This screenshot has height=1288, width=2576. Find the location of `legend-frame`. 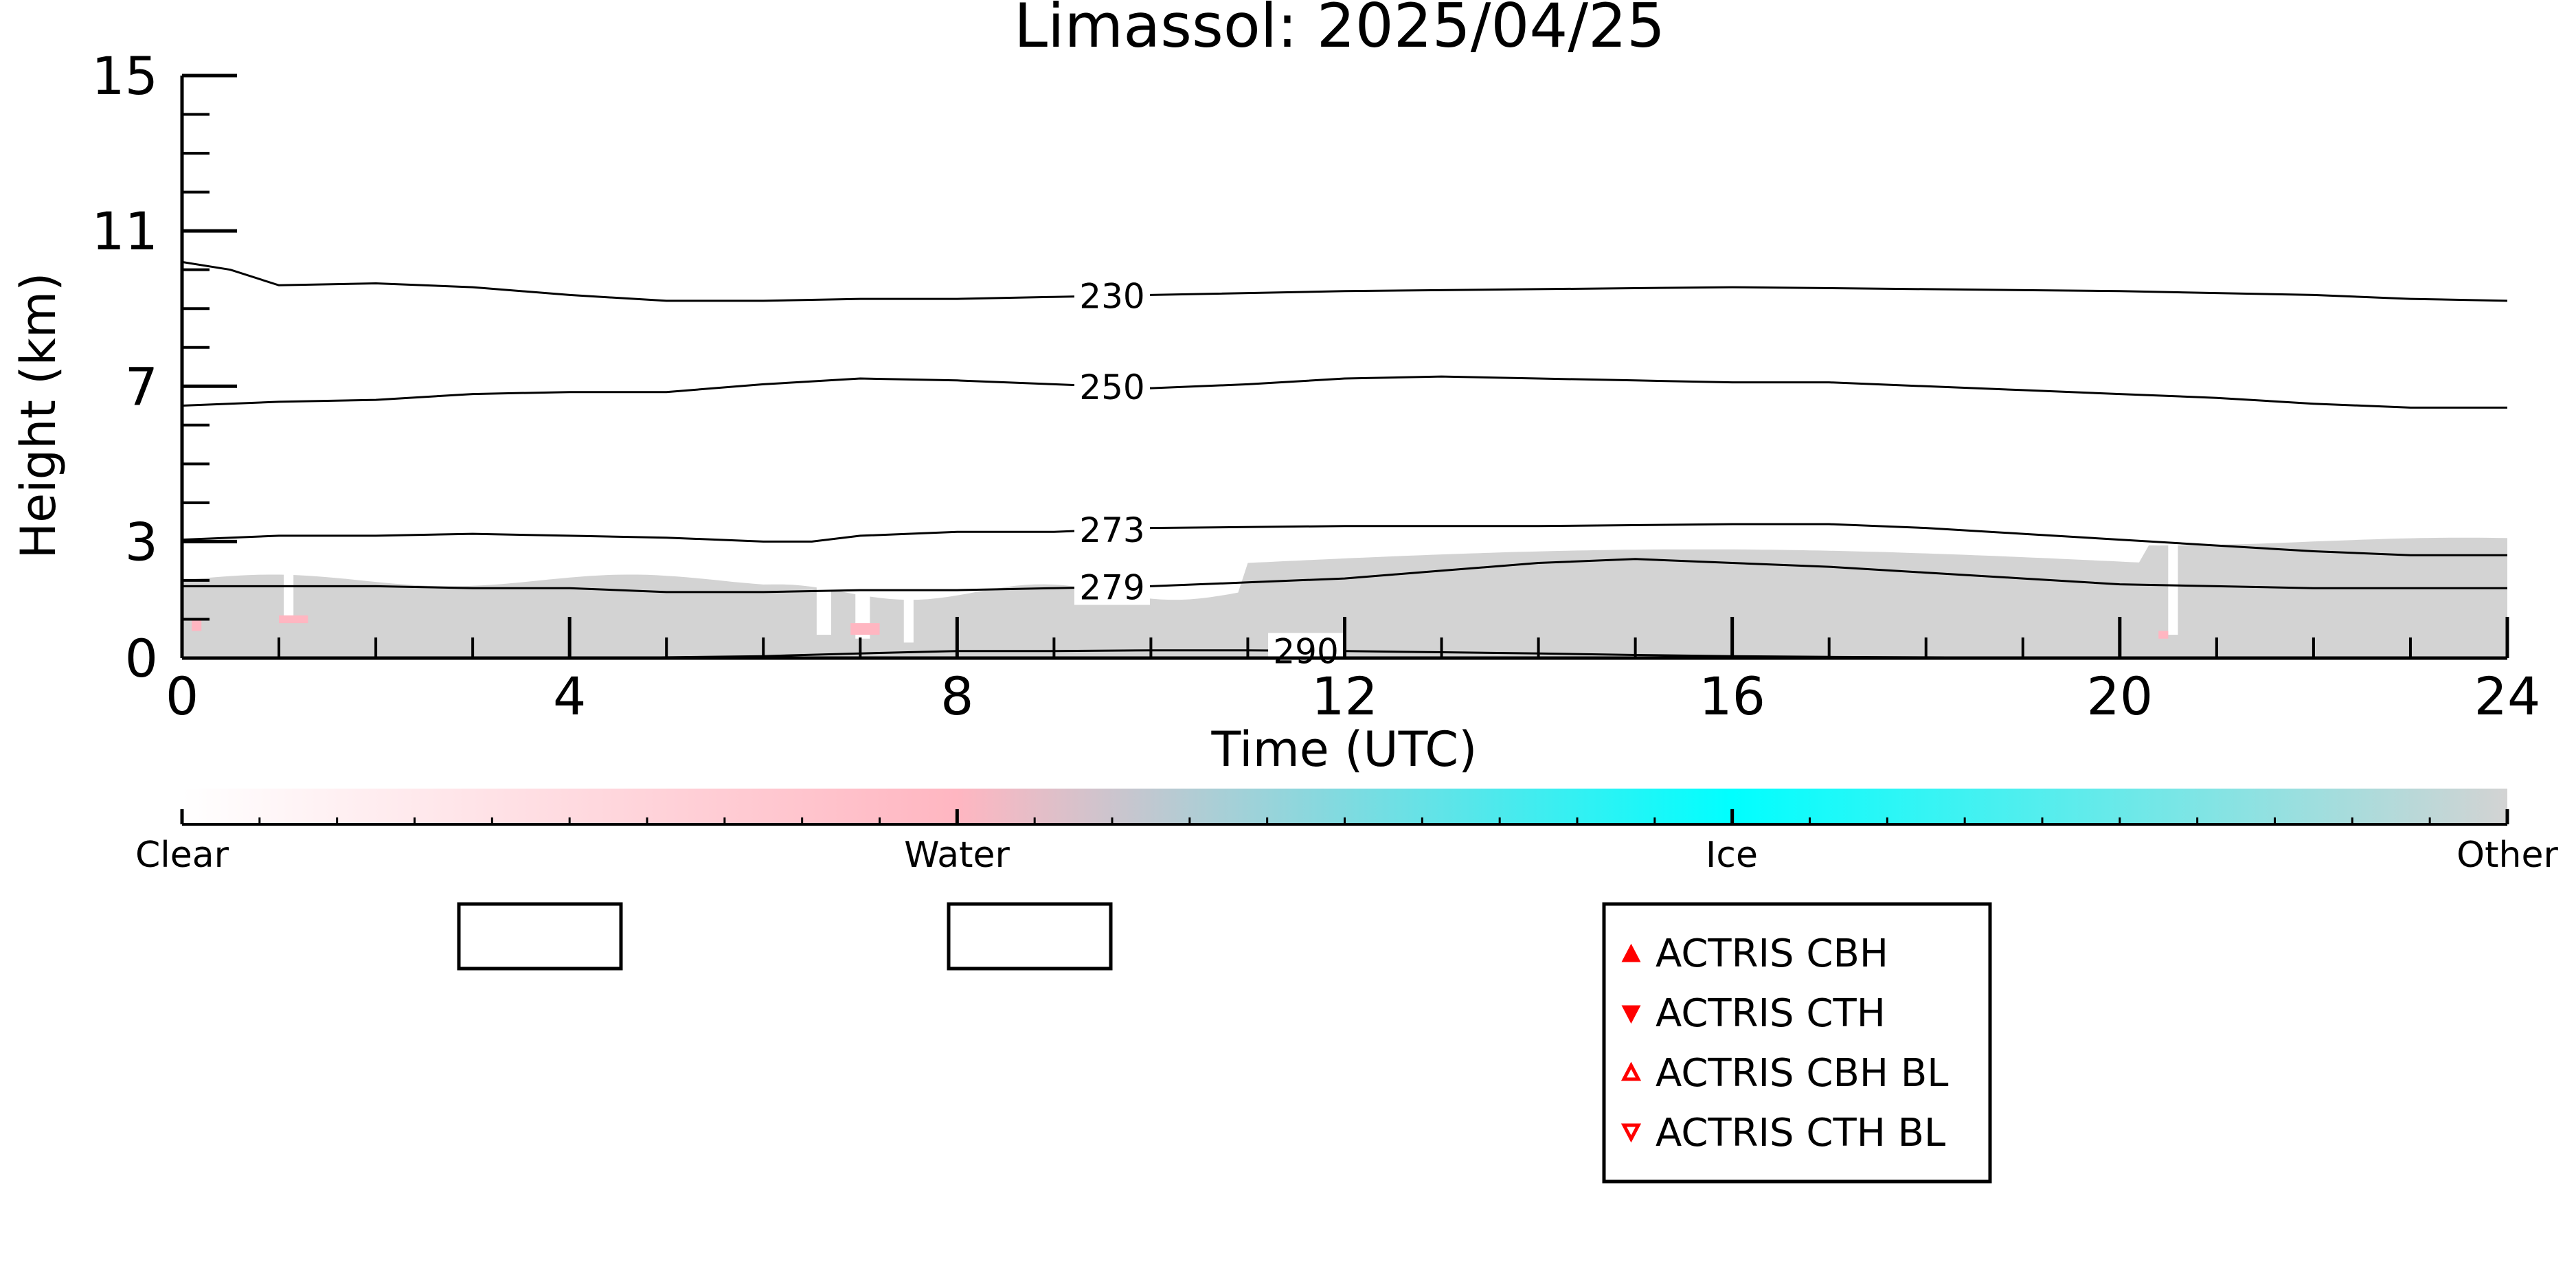

legend-frame is located at coordinates (1797, 1043).